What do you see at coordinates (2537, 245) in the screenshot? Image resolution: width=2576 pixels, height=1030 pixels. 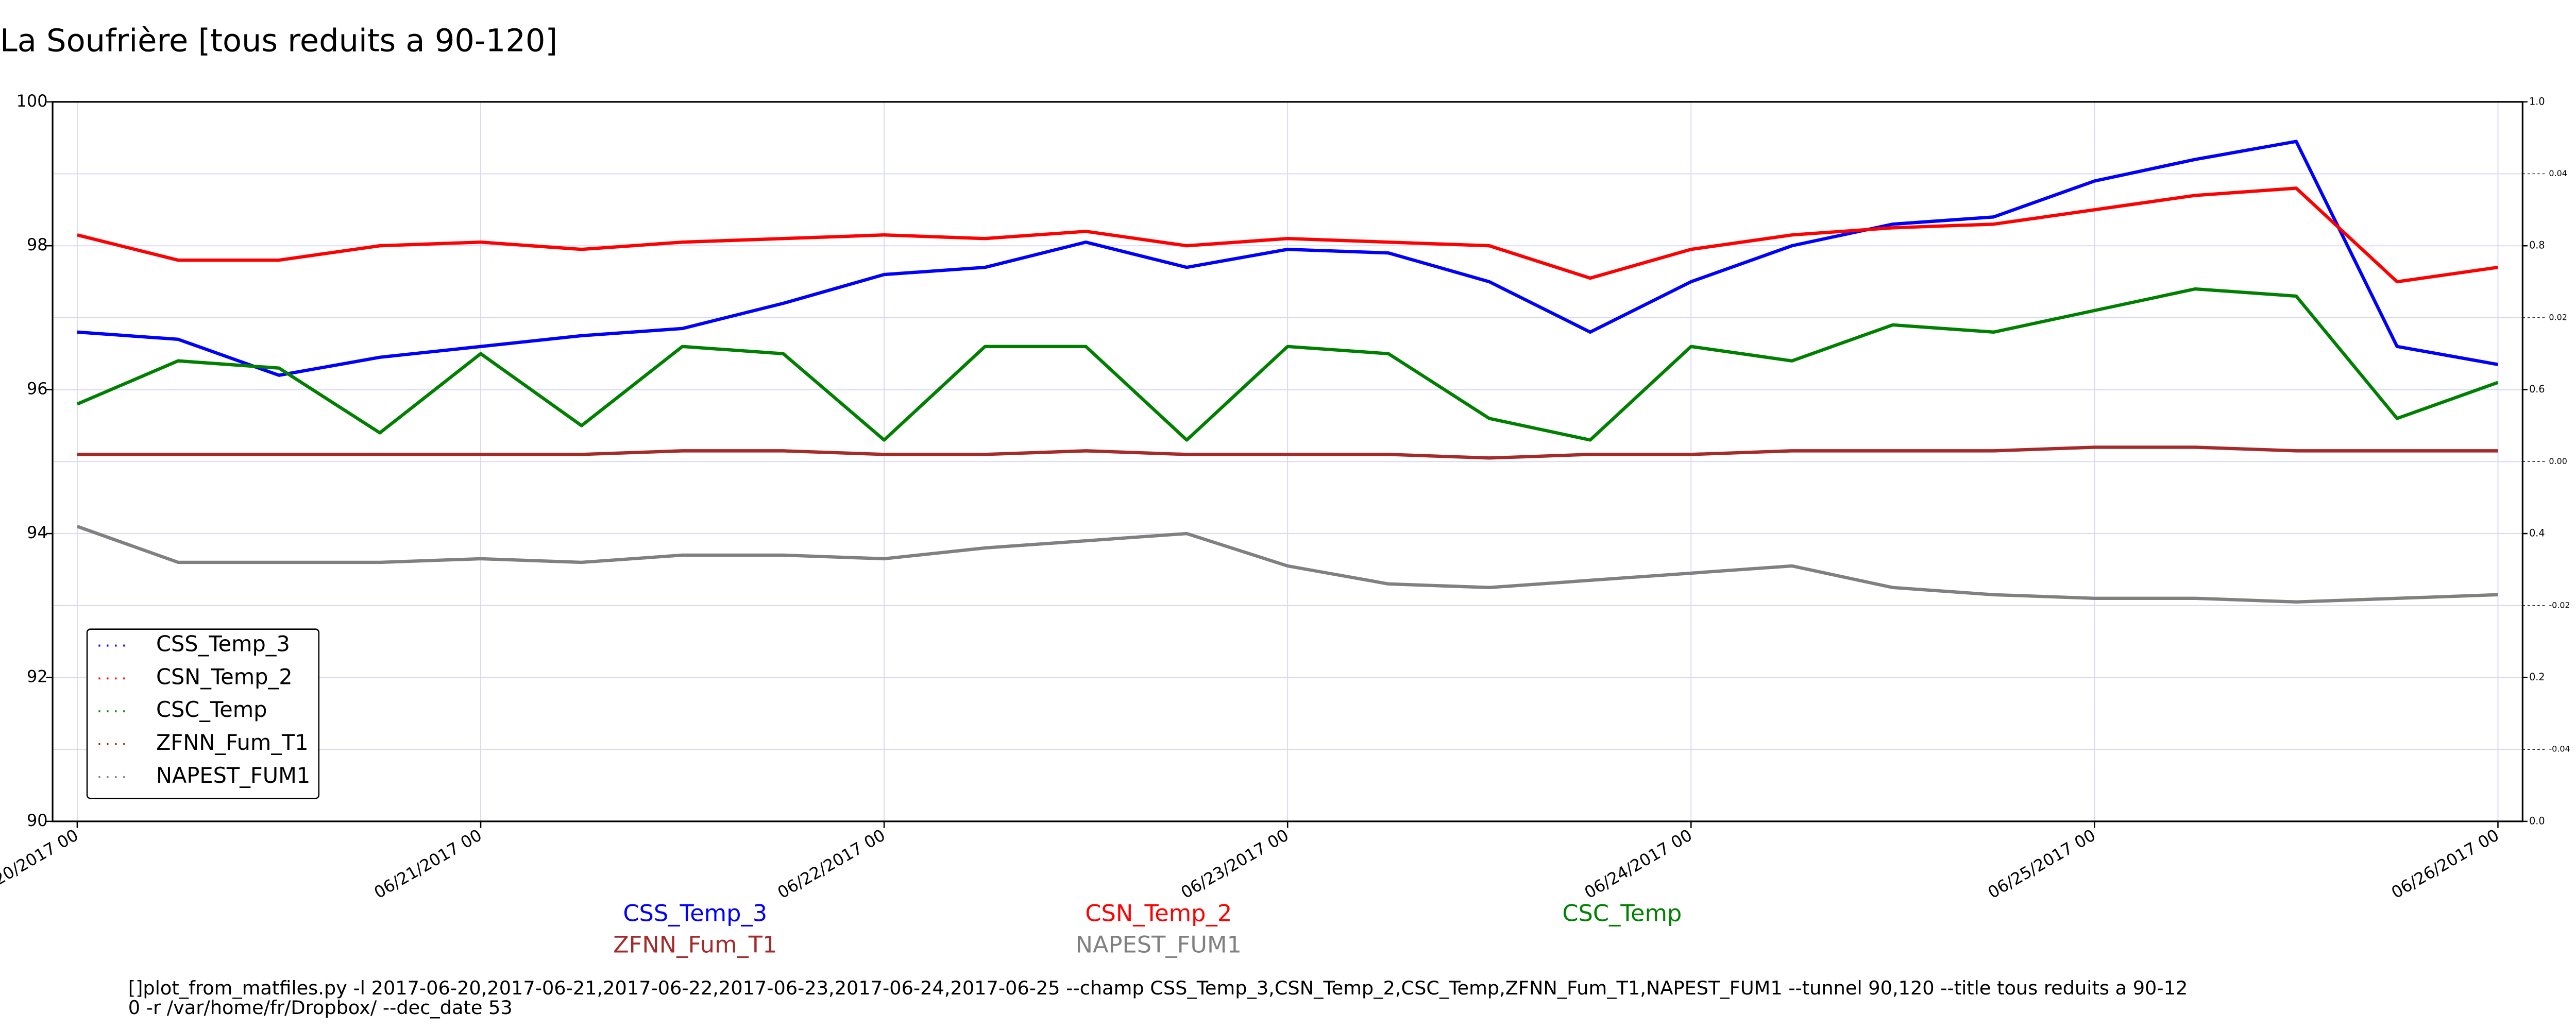 I see `y2-tick-label: 0.8` at bounding box center [2537, 245].